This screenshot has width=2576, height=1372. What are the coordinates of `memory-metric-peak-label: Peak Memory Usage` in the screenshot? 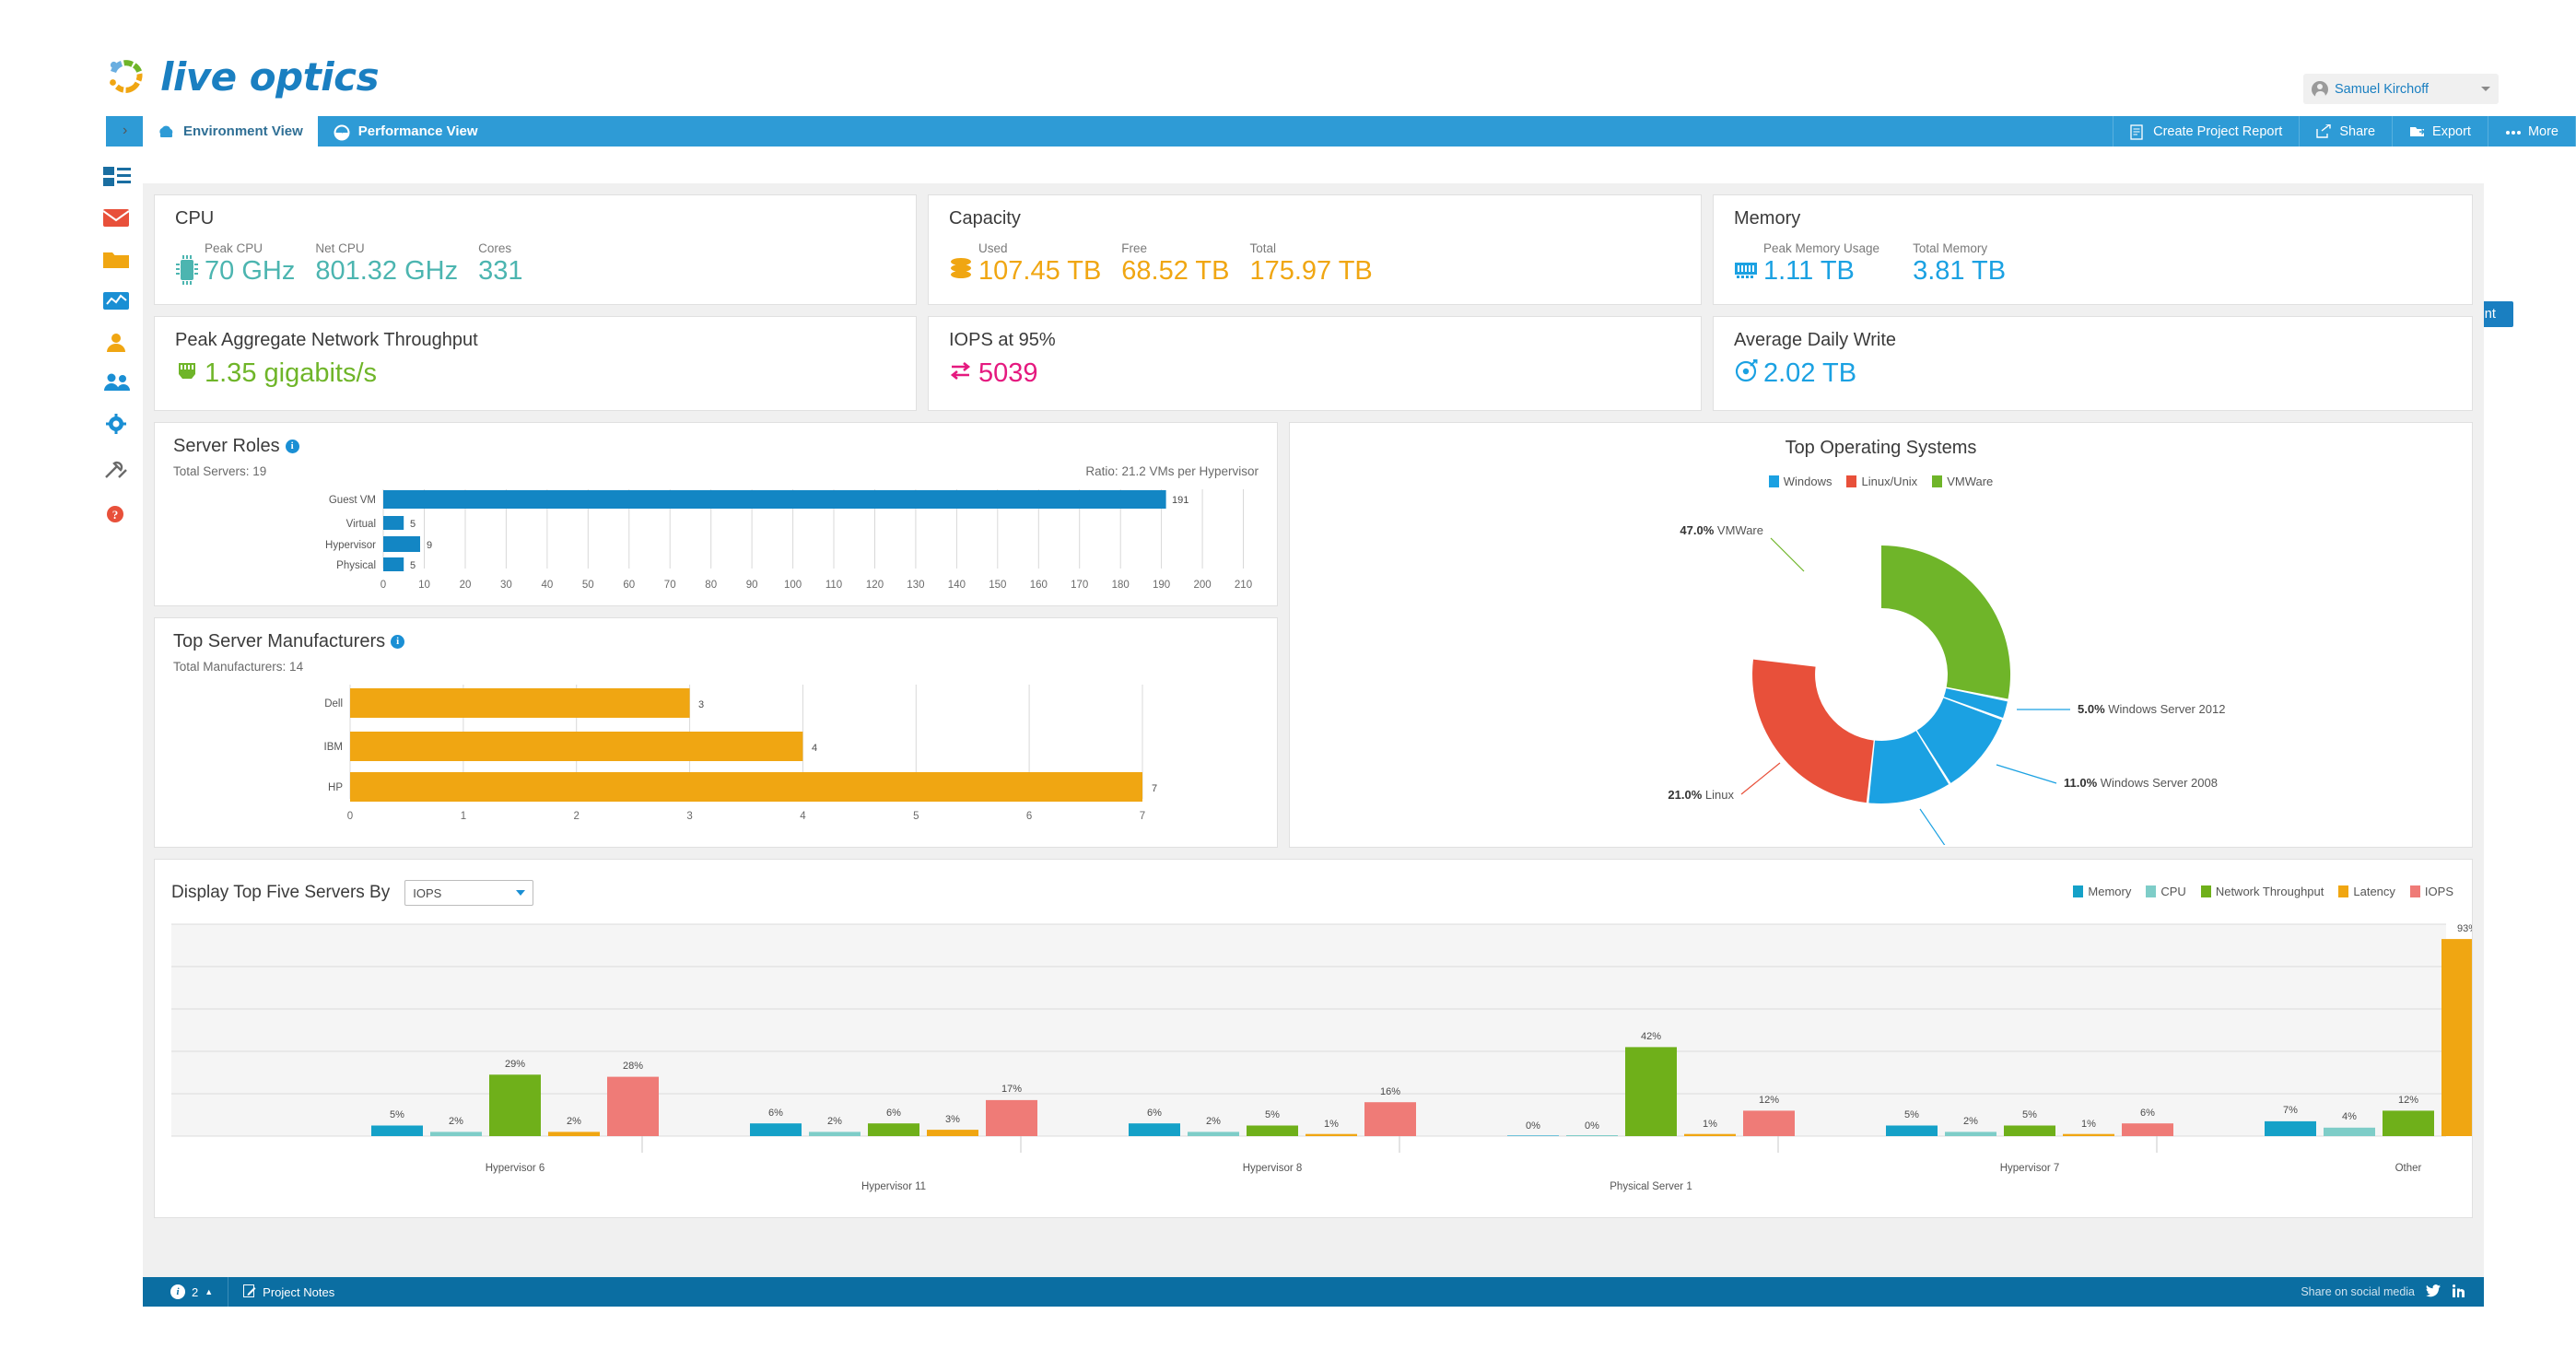 It's located at (1821, 248).